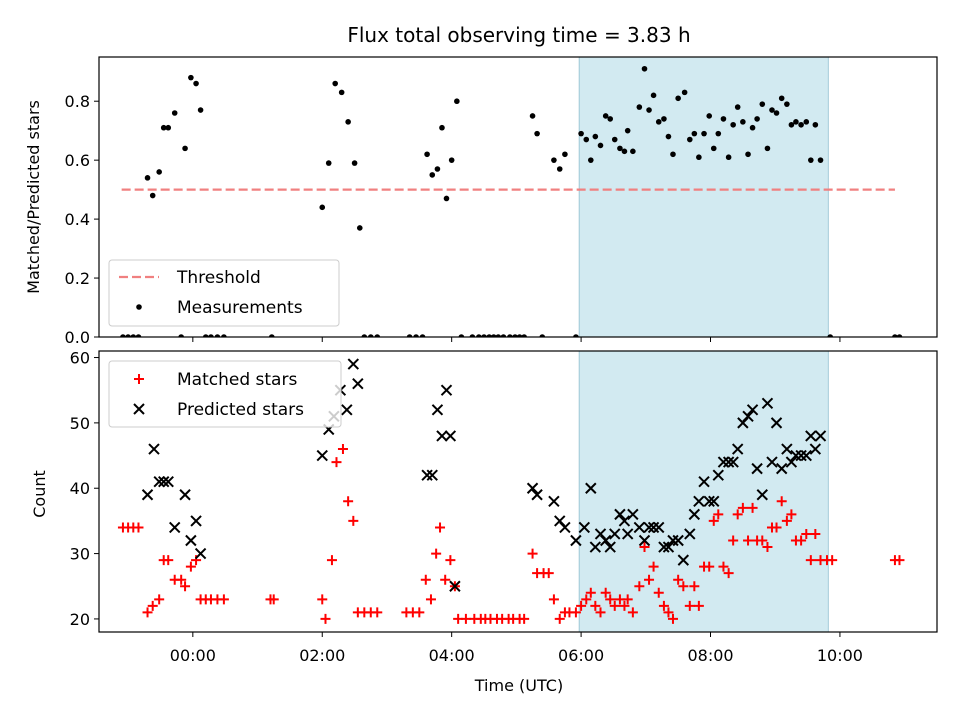 Image resolution: width=960 pixels, height=720 pixels. I want to click on legend-predicted-label: Predicted stars, so click(240, 410).